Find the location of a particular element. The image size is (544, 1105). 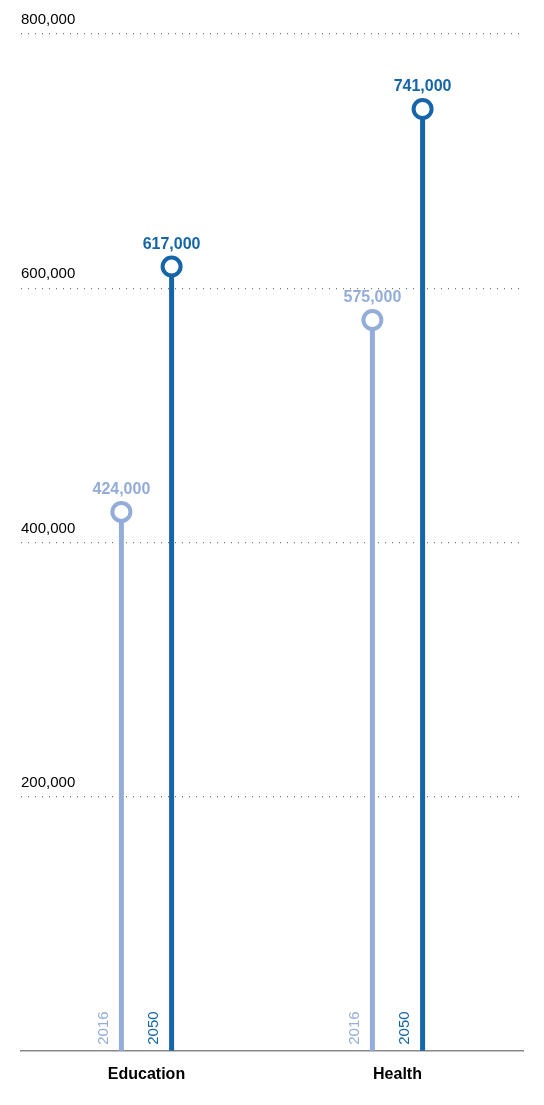

y-tick-label: 400,000 is located at coordinates (48, 527).